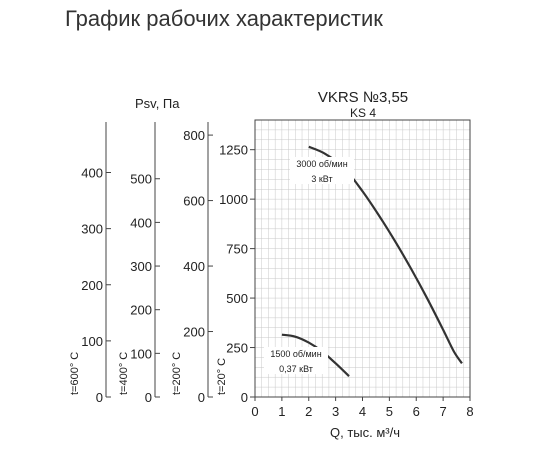 Image resolution: width=550 pixels, height=450 pixels. Describe the element at coordinates (416, 411) in the screenshot. I see `x-tick-label: 6` at that location.